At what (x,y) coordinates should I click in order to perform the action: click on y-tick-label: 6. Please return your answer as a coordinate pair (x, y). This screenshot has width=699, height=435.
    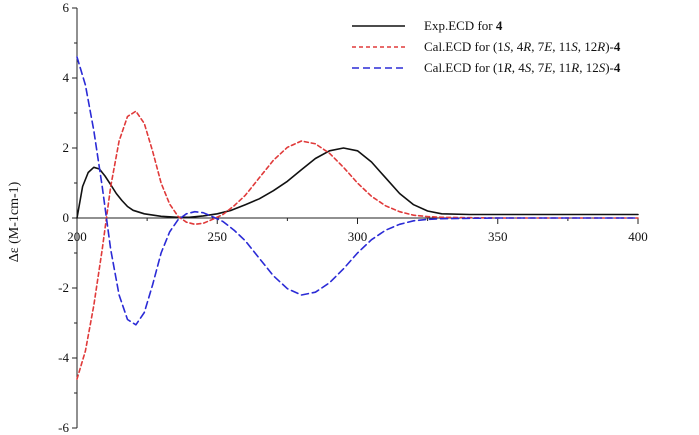
    Looking at the image, I should click on (66, 7).